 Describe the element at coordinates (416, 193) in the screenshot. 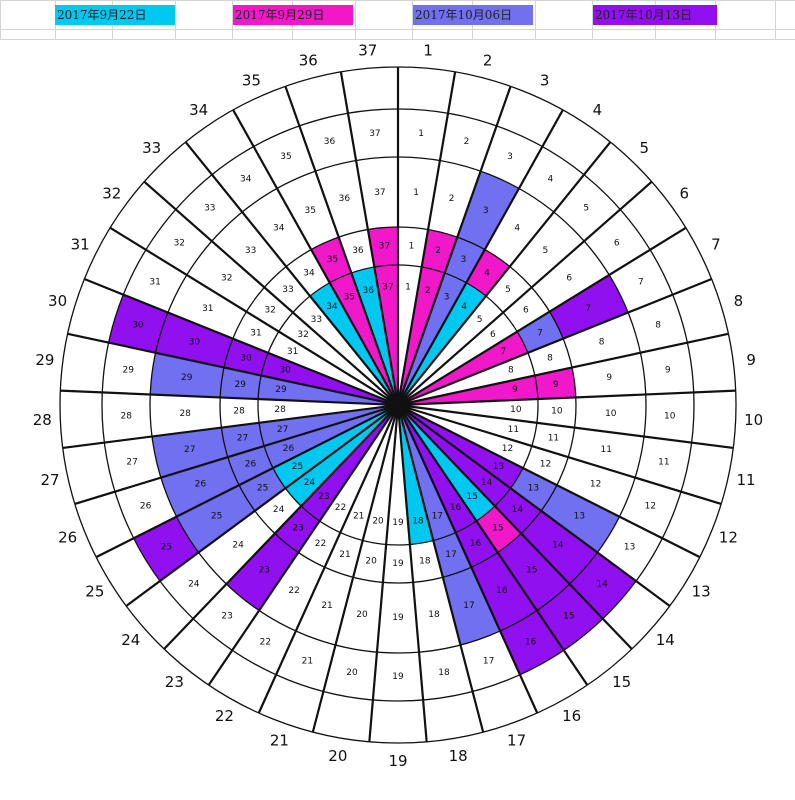

I see `sector-cell-label: 1` at that location.